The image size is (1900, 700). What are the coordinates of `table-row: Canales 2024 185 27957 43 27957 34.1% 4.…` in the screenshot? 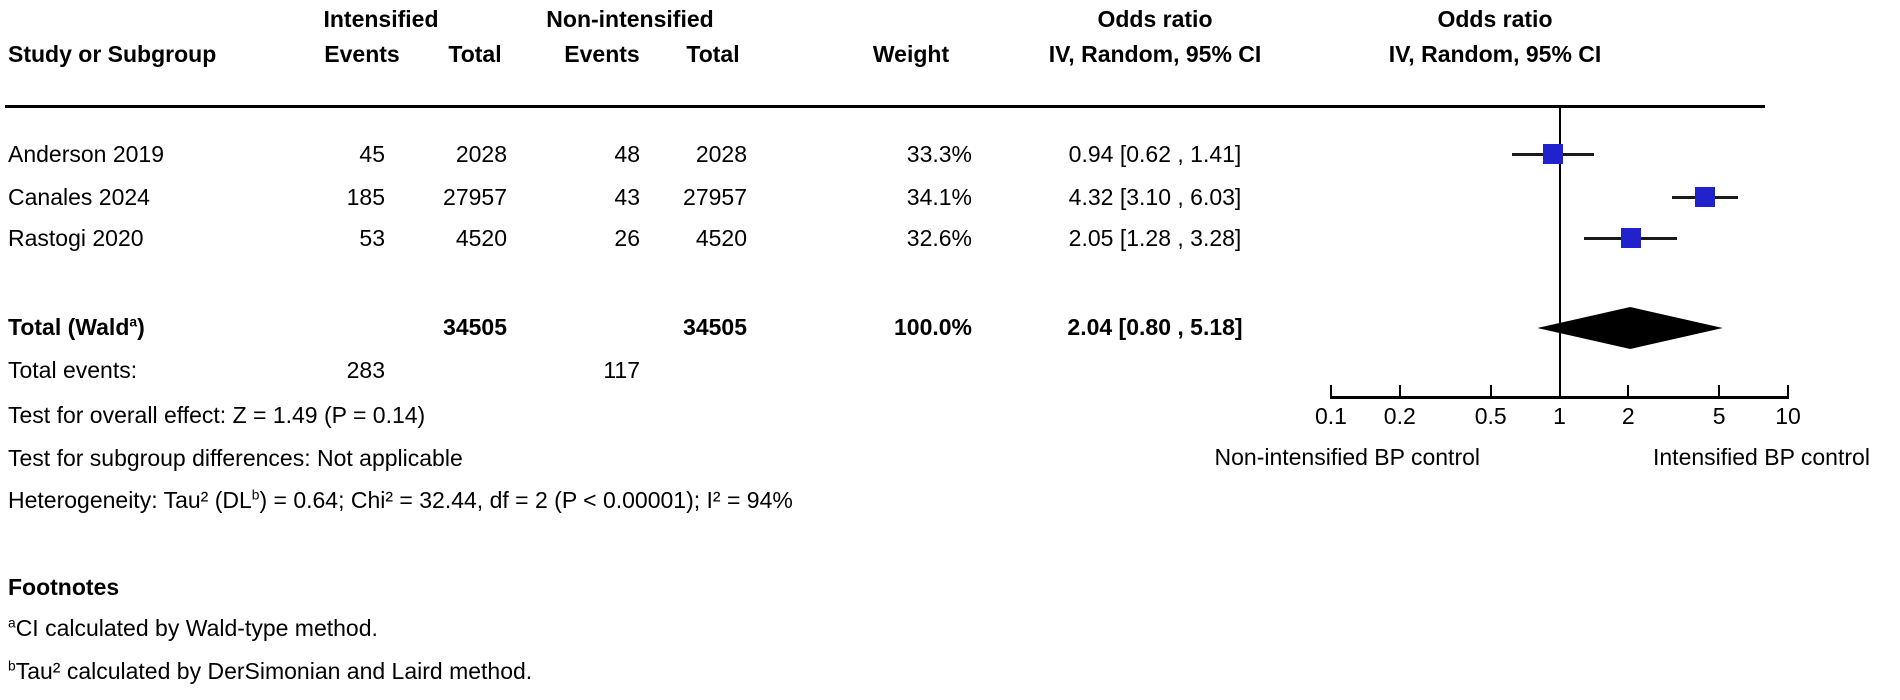 It's located at (950, 197).